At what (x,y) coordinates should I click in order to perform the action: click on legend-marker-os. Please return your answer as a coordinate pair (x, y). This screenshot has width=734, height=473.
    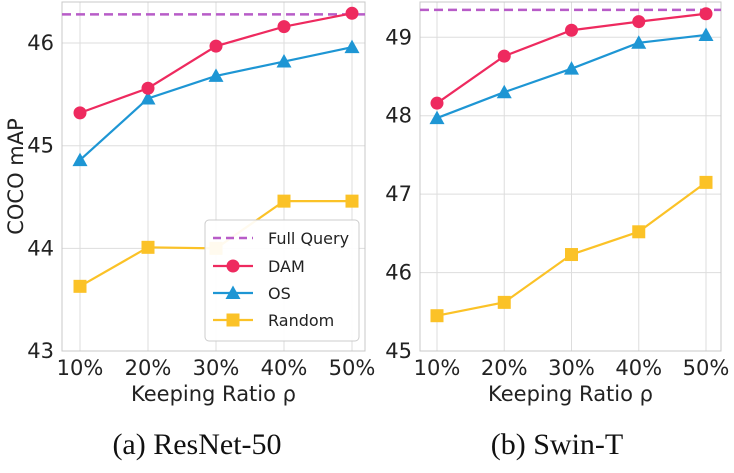
    Looking at the image, I should click on (233, 292).